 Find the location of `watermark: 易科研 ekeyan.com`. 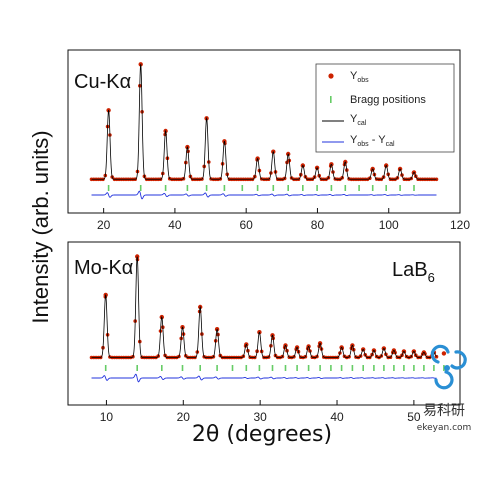

watermark: 易科研 ekeyan.com is located at coordinates (444, 388).